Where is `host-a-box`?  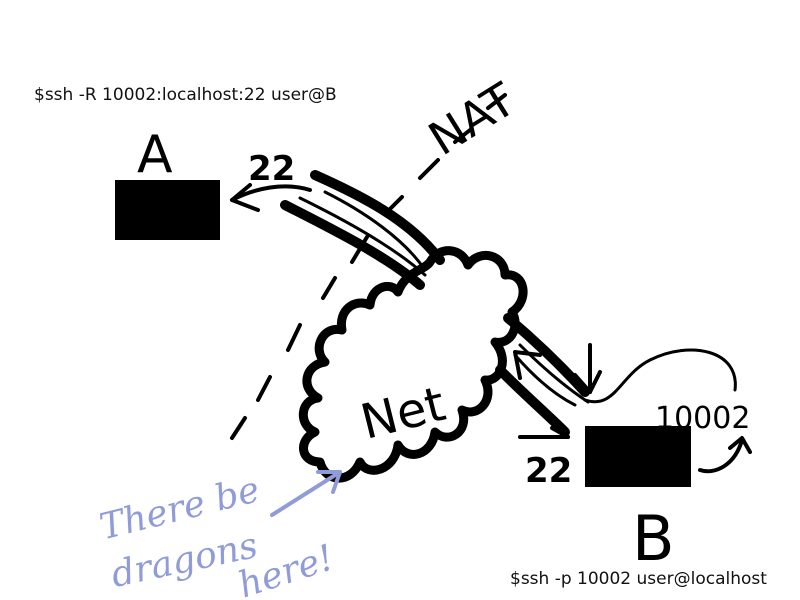 host-a-box is located at coordinates (167, 210).